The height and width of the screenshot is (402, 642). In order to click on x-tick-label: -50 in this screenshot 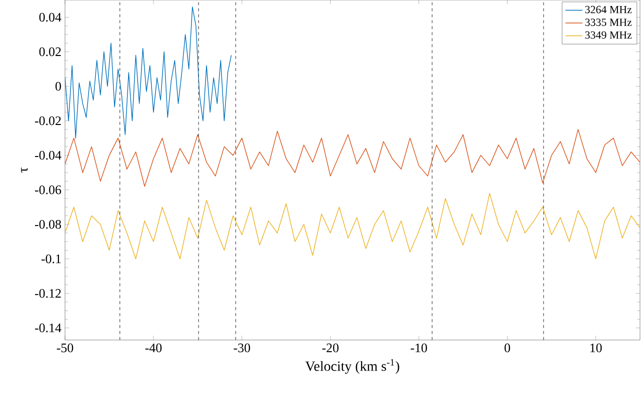, I will do `click(65, 348)`.